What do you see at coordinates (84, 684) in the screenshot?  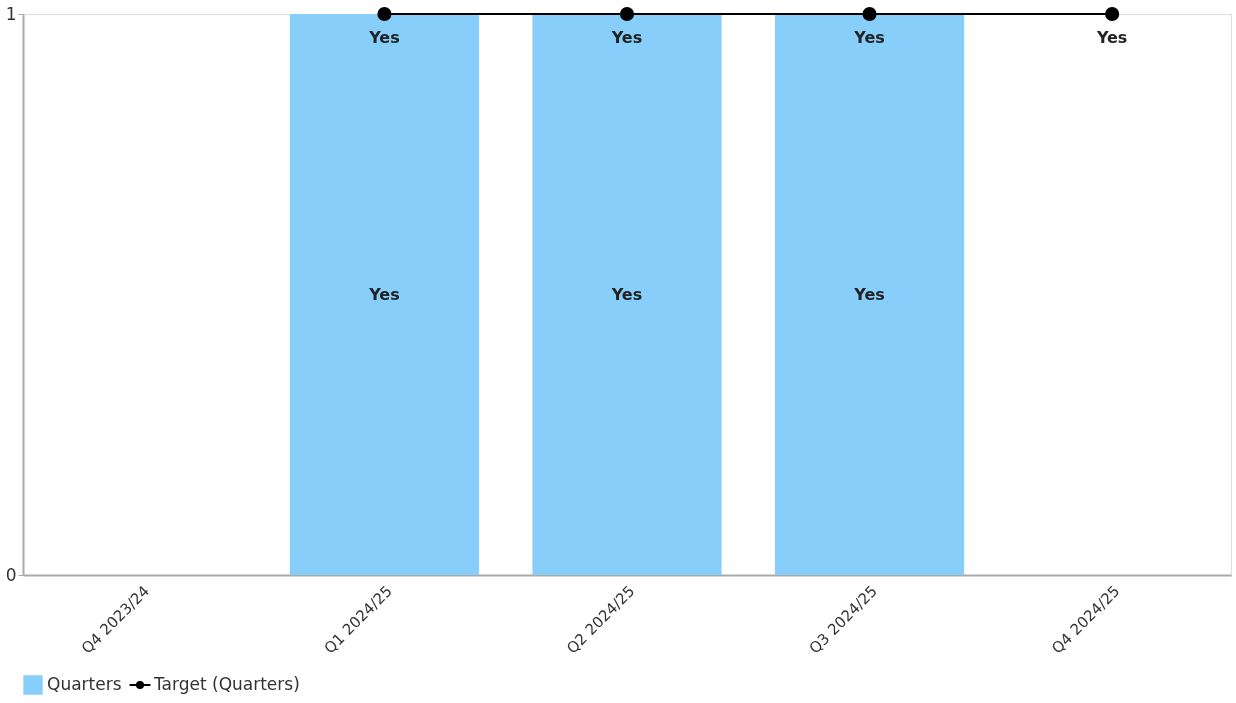 I see `legend-label: Quarters` at bounding box center [84, 684].